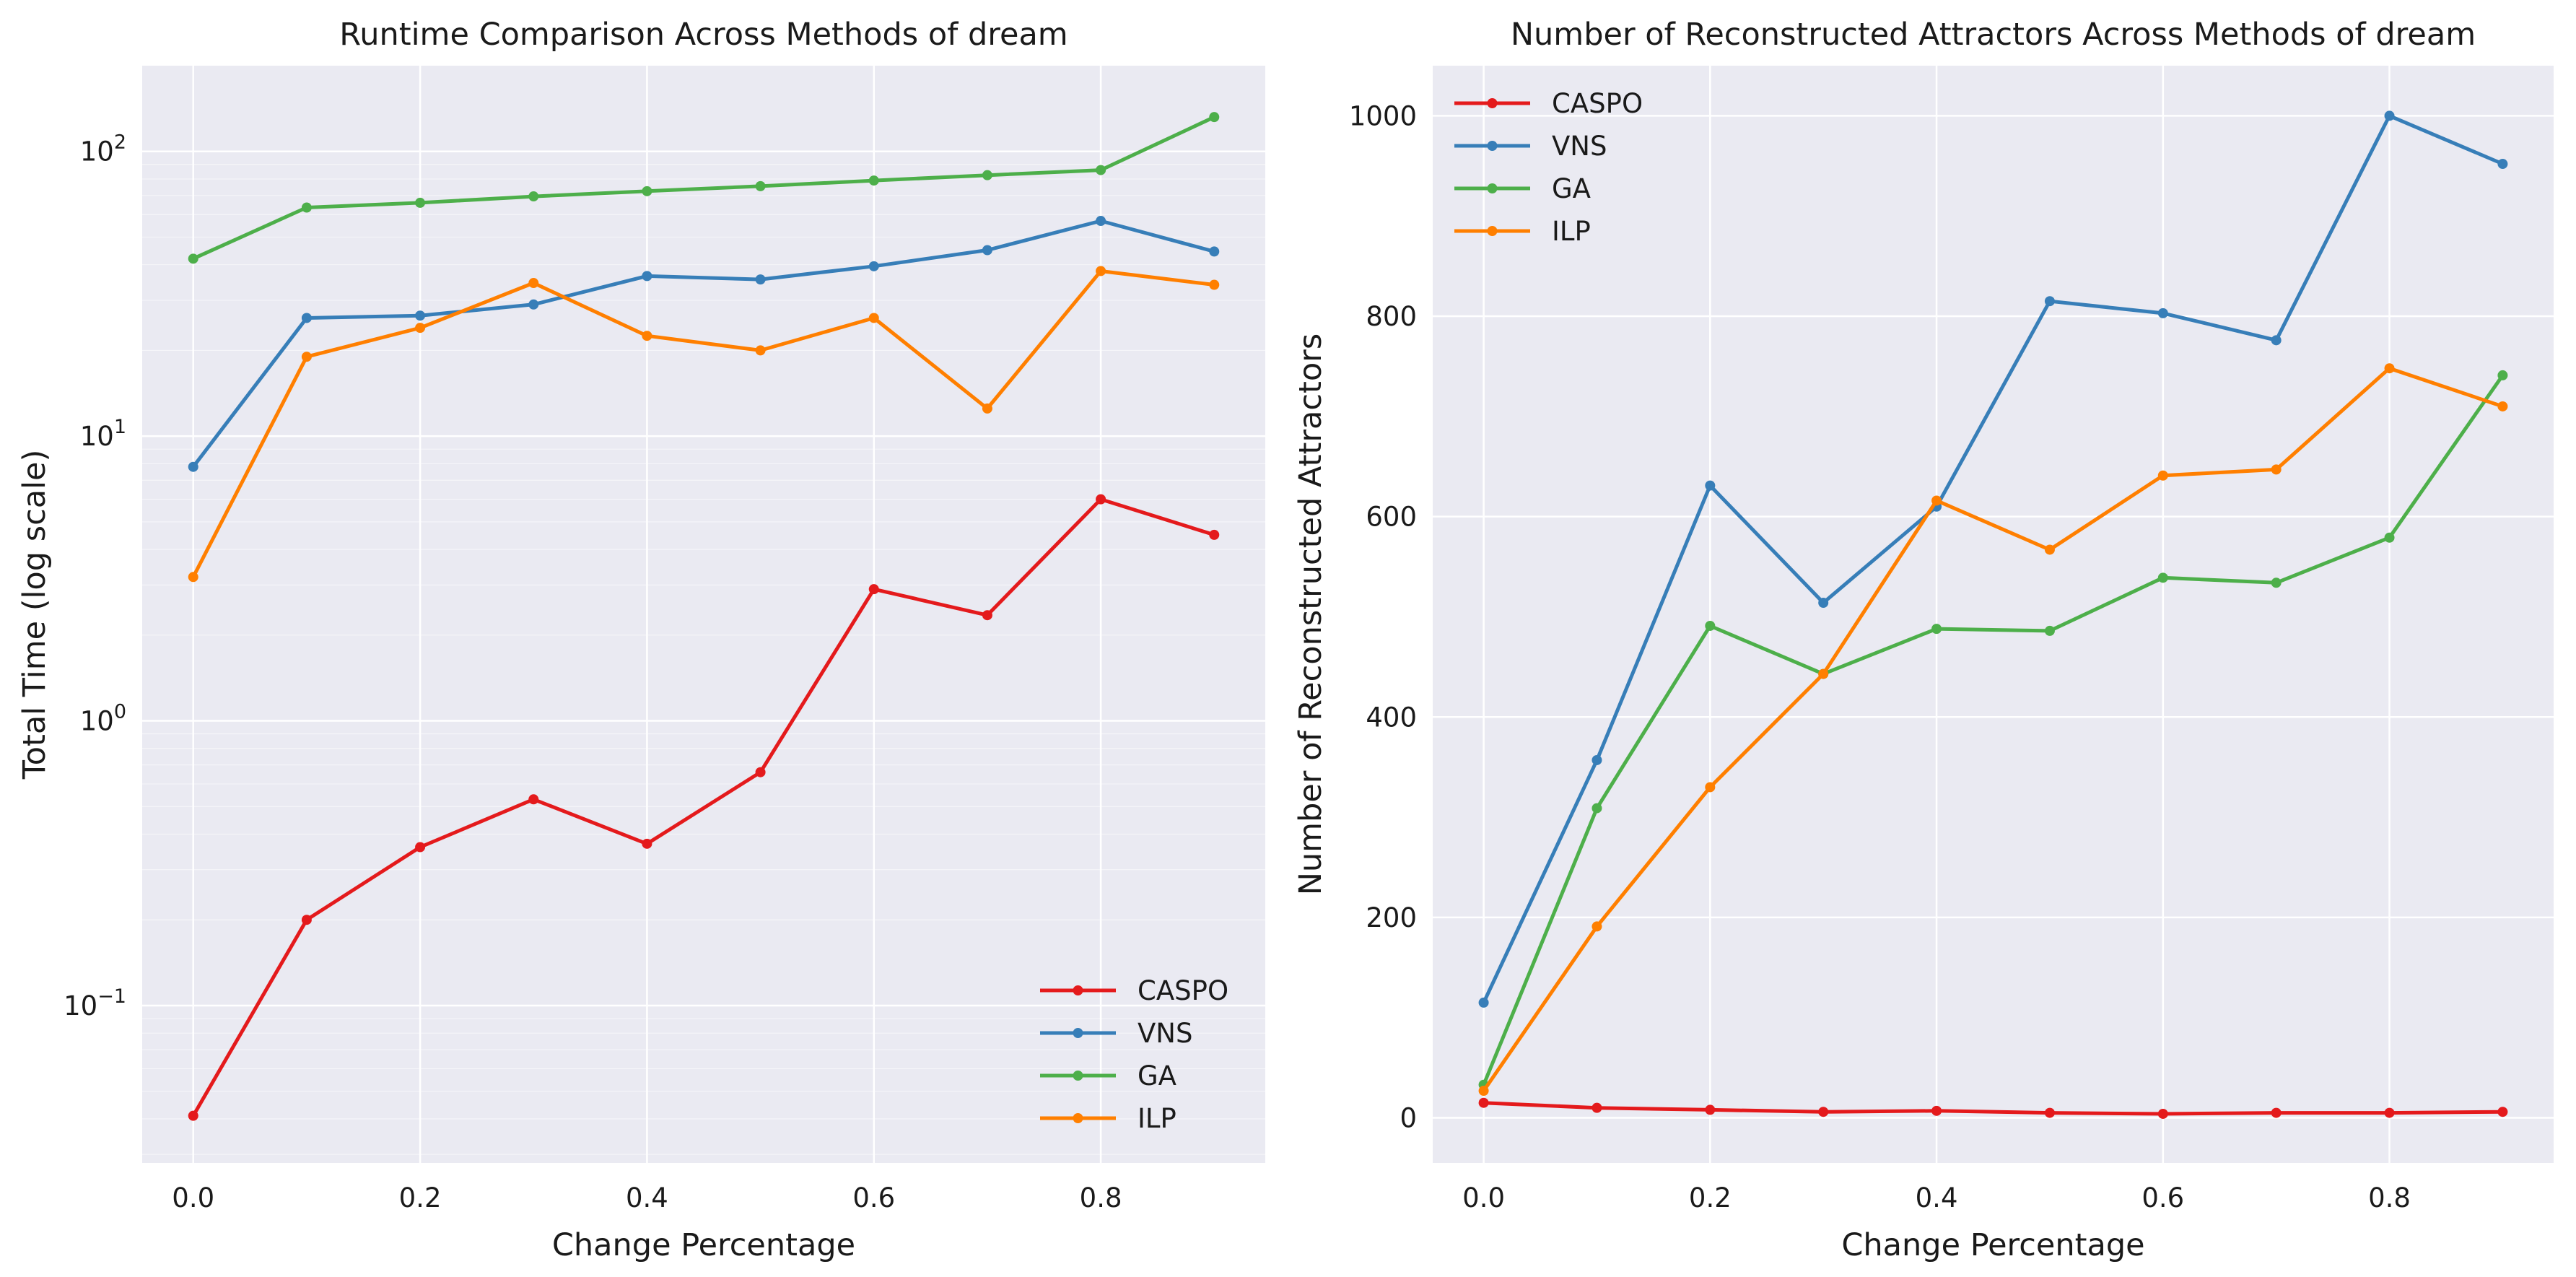  I want to click on y-tick-label: 10², so click(103, 149).